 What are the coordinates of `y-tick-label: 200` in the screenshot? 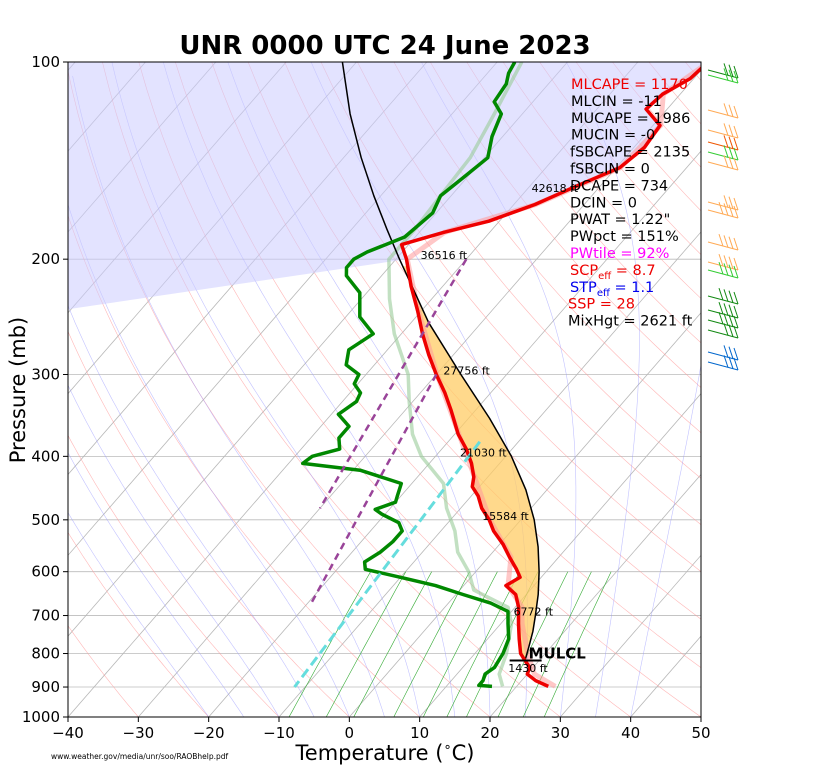 It's located at (45, 259).